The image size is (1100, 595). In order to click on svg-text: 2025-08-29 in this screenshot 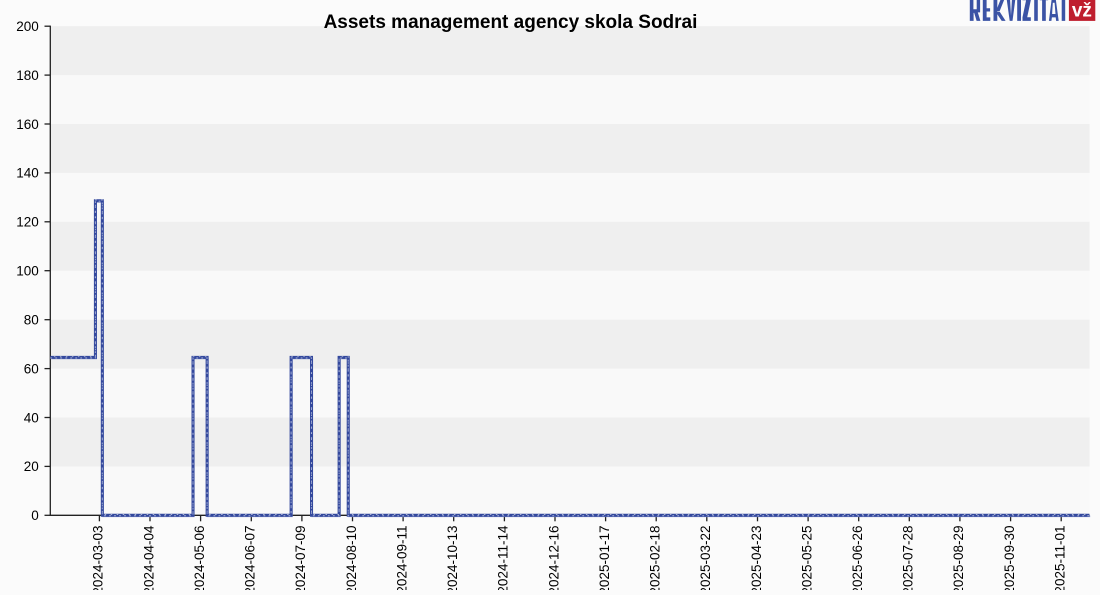, I will do `click(958, 557)`.